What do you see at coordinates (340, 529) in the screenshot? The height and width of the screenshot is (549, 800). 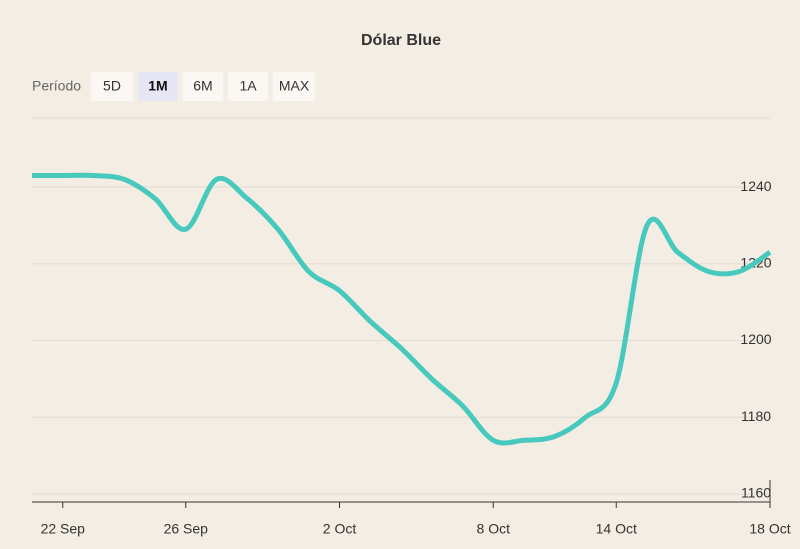 I see `x-tick-label: 2 Oct` at bounding box center [340, 529].